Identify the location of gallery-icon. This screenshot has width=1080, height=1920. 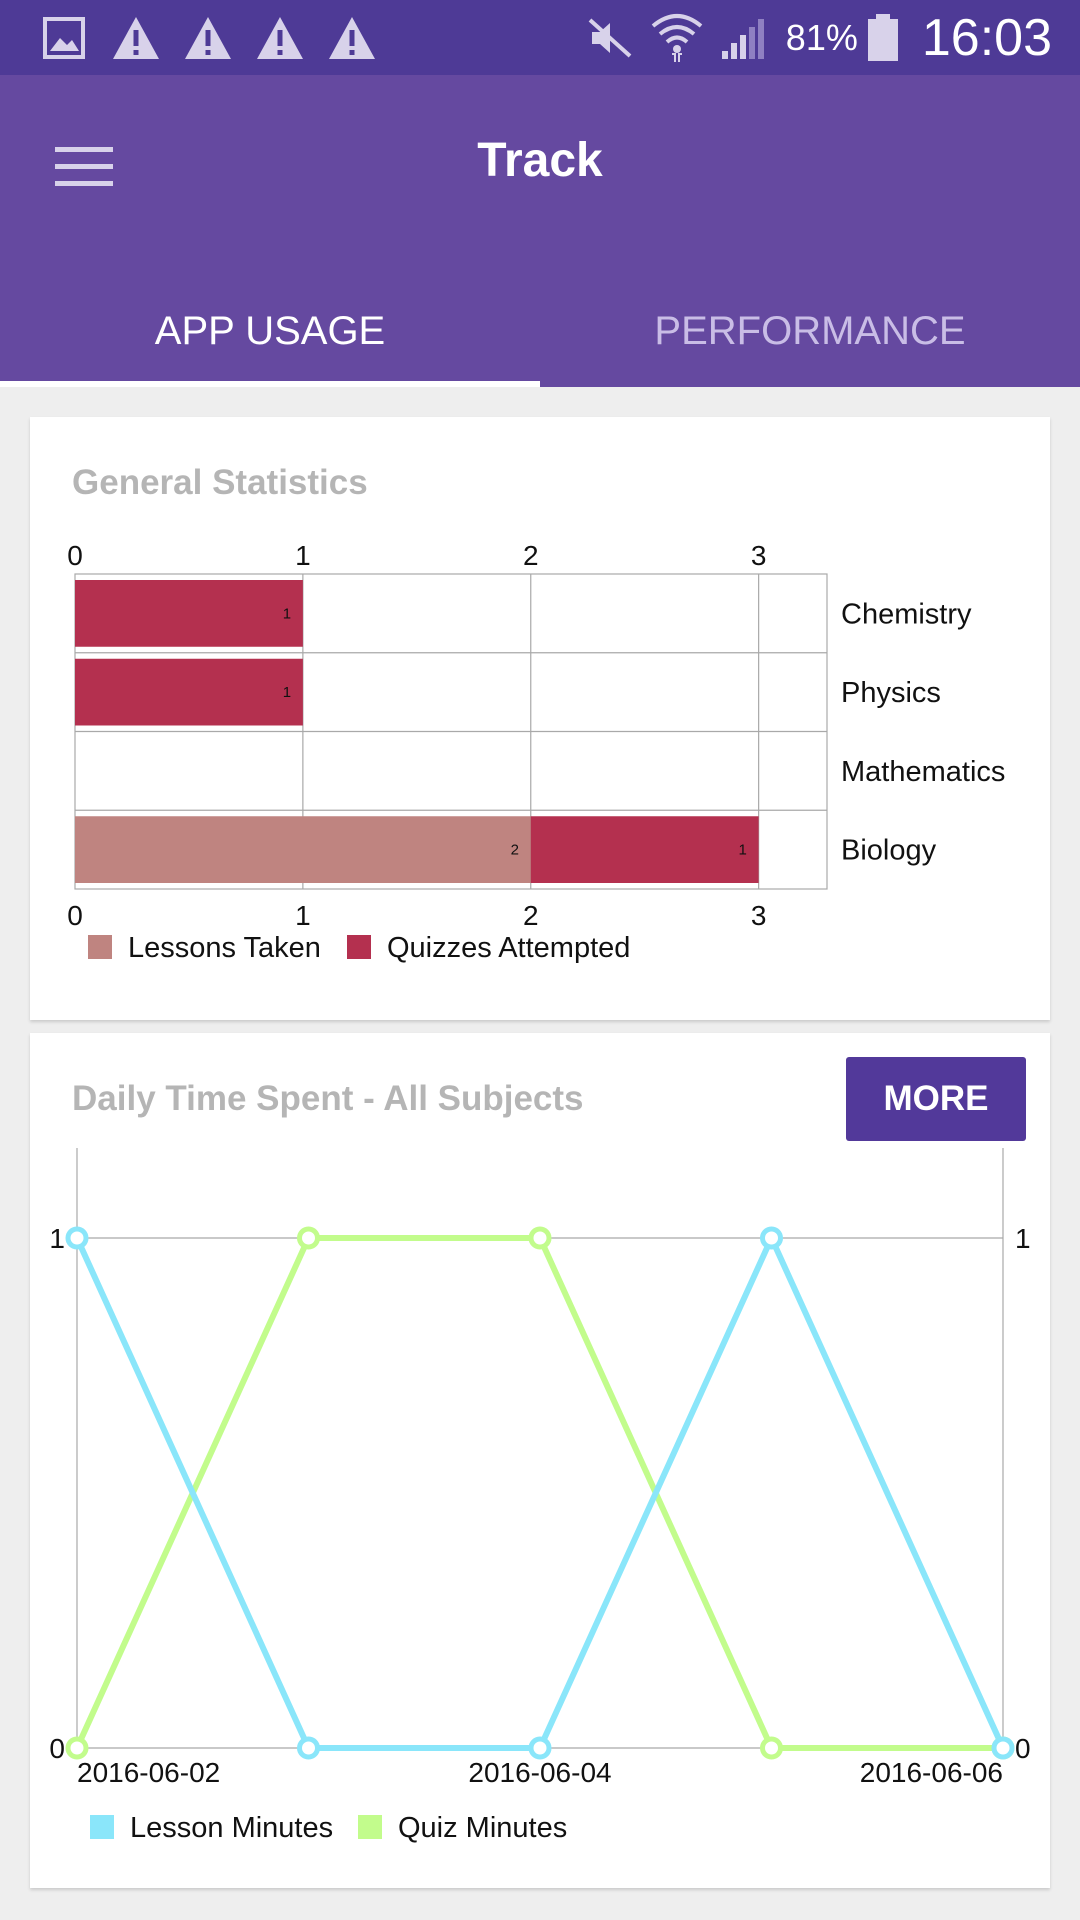
(64, 38).